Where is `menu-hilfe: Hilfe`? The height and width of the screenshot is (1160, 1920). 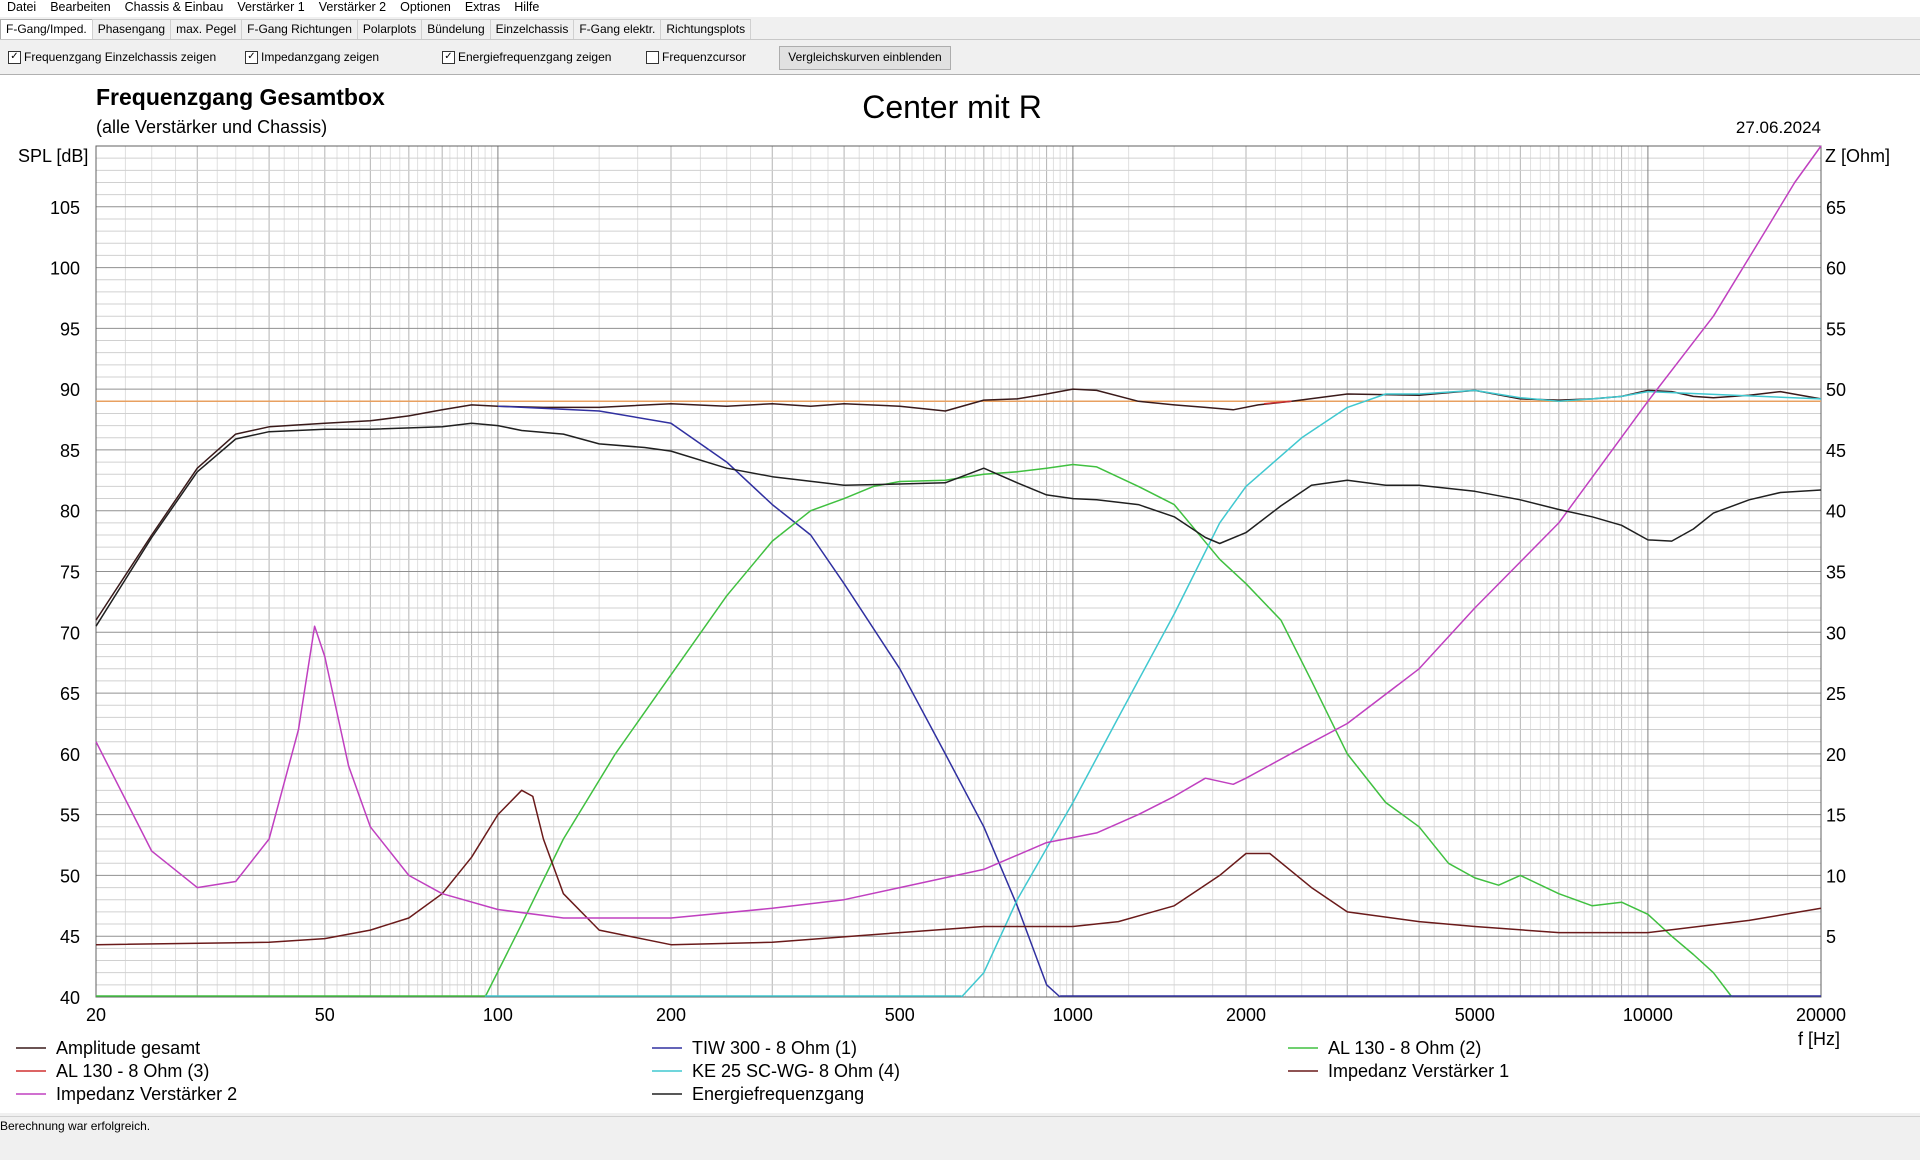
menu-hilfe: Hilfe is located at coordinates (527, 7).